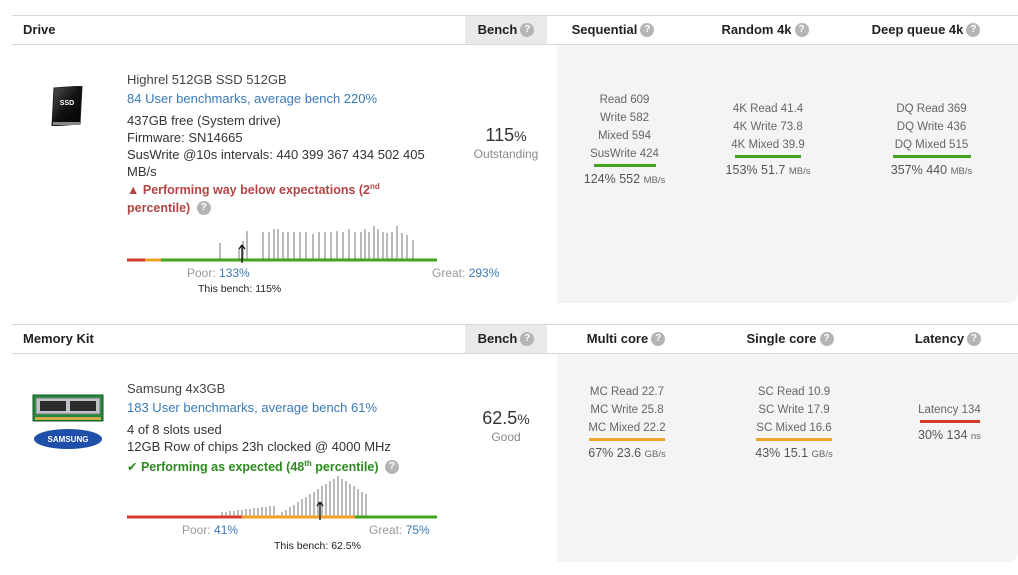 The height and width of the screenshot is (575, 1018). What do you see at coordinates (67, 106) in the screenshot?
I see `ssd-image: SSD` at bounding box center [67, 106].